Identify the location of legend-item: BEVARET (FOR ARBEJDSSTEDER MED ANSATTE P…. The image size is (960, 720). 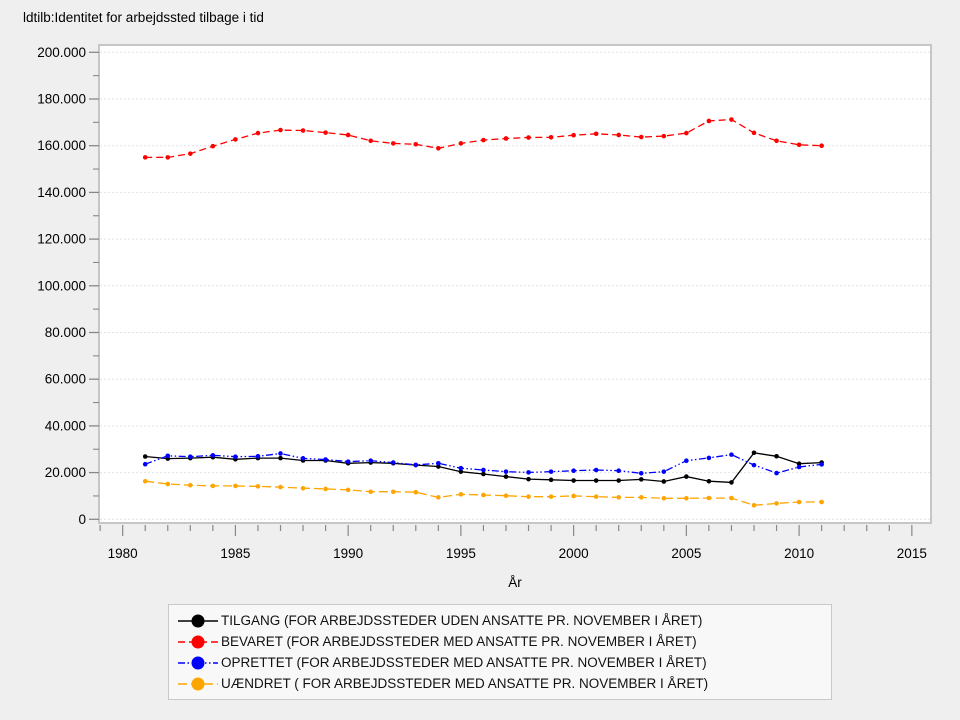
(504, 642).